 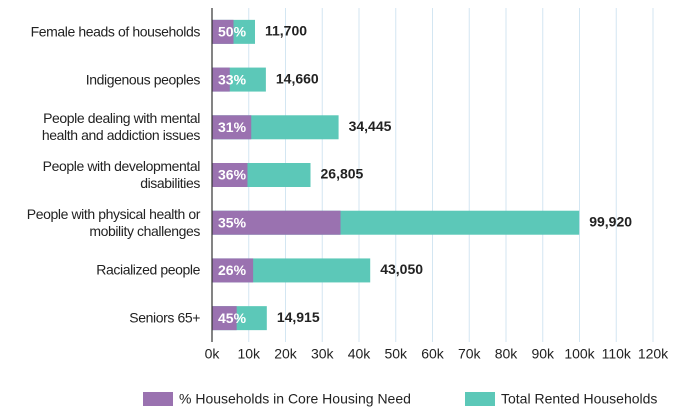 I want to click on x-tick-label: 100k, so click(x=579, y=354).